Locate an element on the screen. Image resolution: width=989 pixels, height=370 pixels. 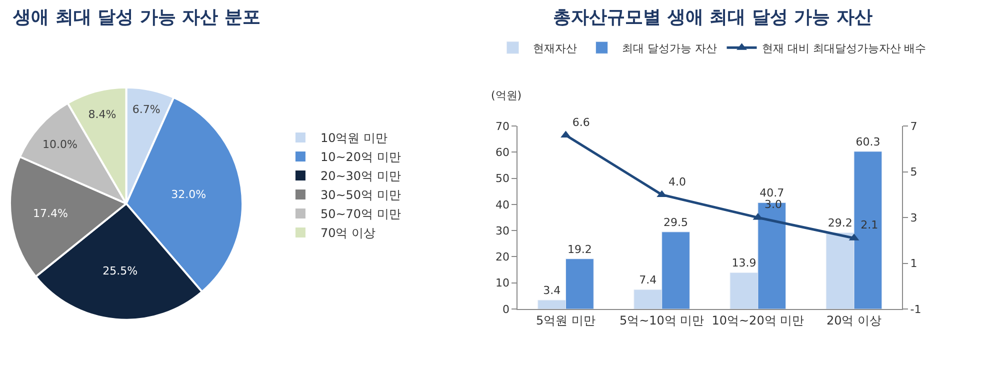
legend-label: 20~30억 미만 is located at coordinates (360, 176).